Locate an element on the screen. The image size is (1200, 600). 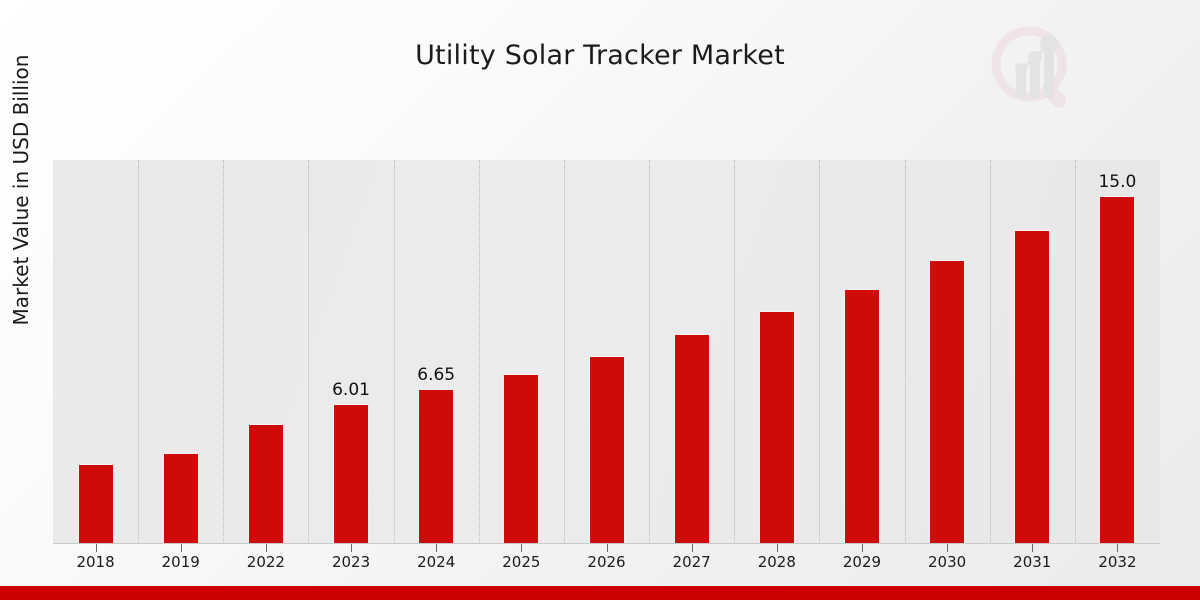
x-axis-tick-label: 2024 is located at coordinates (436, 562).